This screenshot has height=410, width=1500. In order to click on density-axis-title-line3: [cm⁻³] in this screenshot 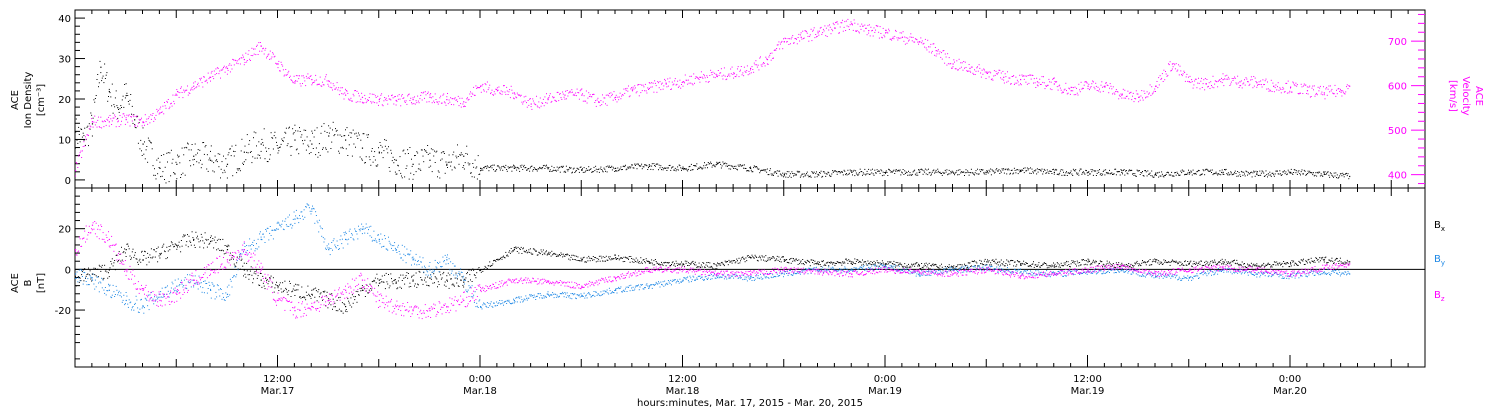, I will do `click(41, 100)`.